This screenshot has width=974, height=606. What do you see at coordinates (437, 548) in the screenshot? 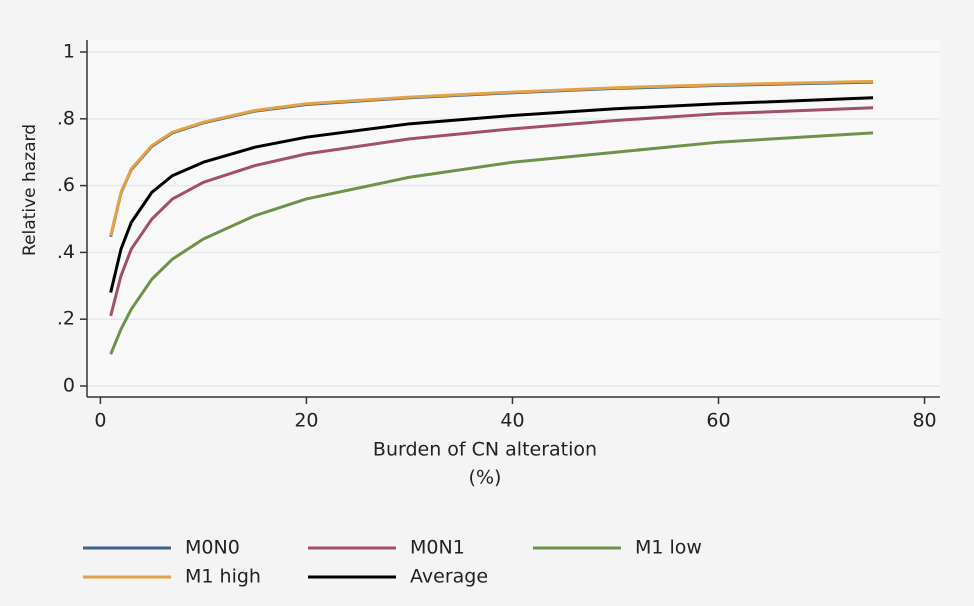
I see `legend-label: M0N1` at bounding box center [437, 548].